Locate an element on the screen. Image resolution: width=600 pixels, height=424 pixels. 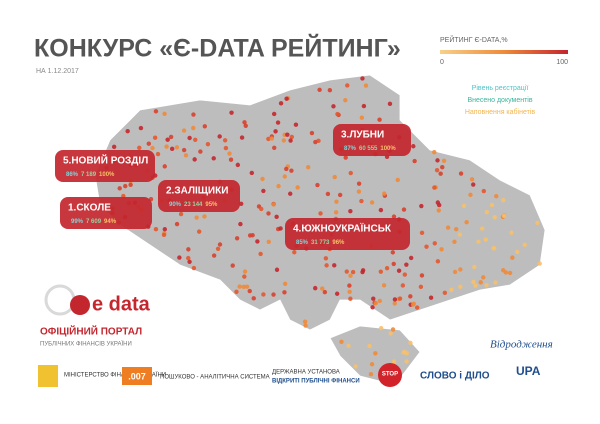
legend-item: Наповнення кабінетів is located at coordinates (500, 112).